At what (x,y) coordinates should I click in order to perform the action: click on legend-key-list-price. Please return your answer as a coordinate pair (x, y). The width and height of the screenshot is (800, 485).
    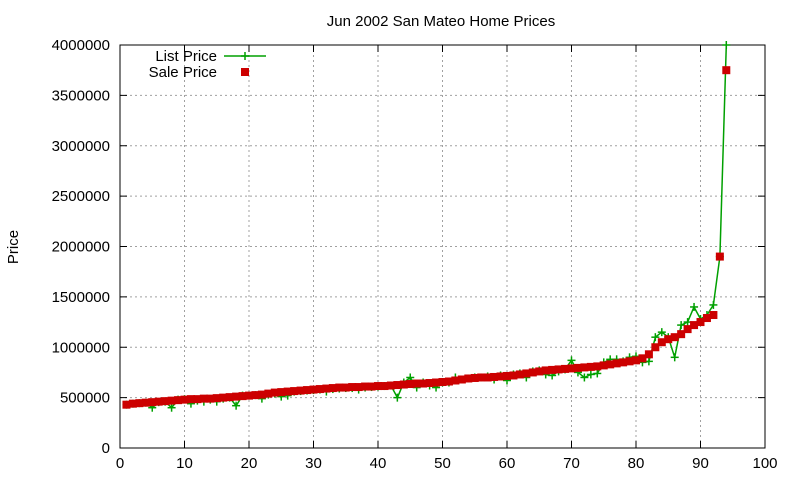
    Looking at the image, I should click on (245, 56).